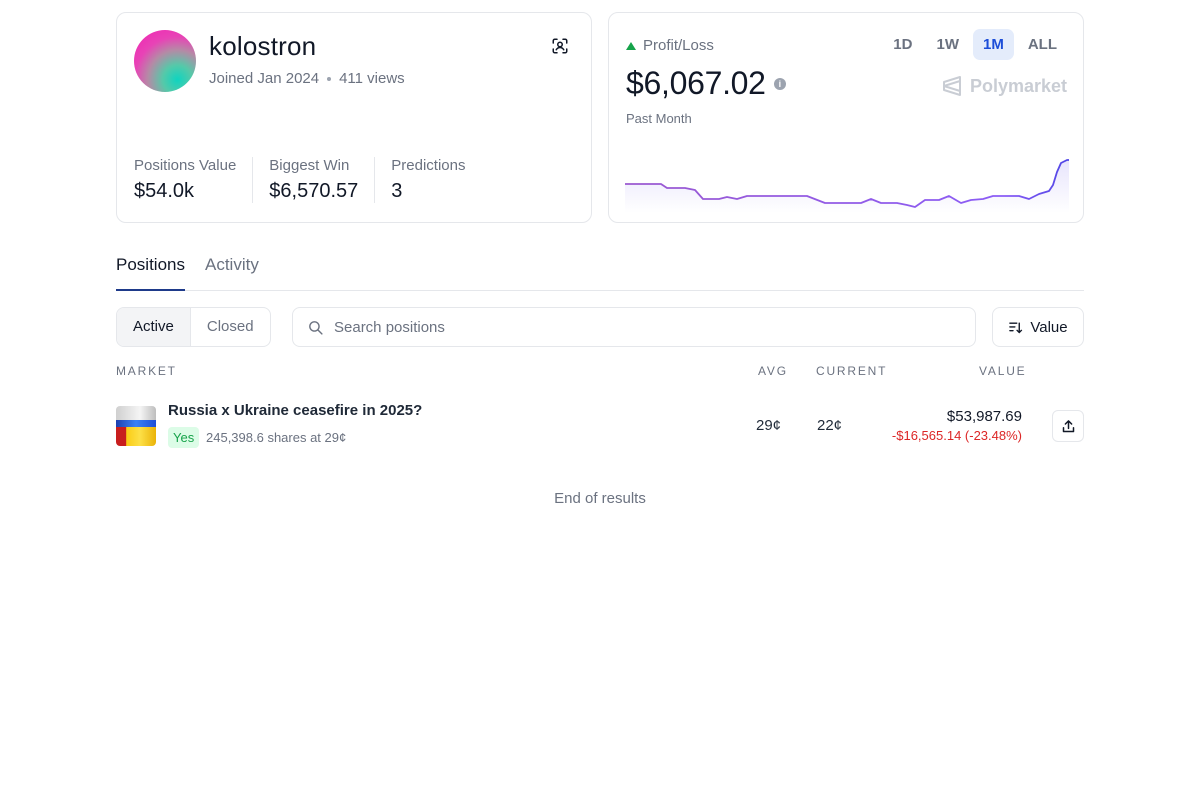 The width and height of the screenshot is (1200, 800). Describe the element at coordinates (1018, 86) in the screenshot. I see `brand-name: Polymarket` at that location.